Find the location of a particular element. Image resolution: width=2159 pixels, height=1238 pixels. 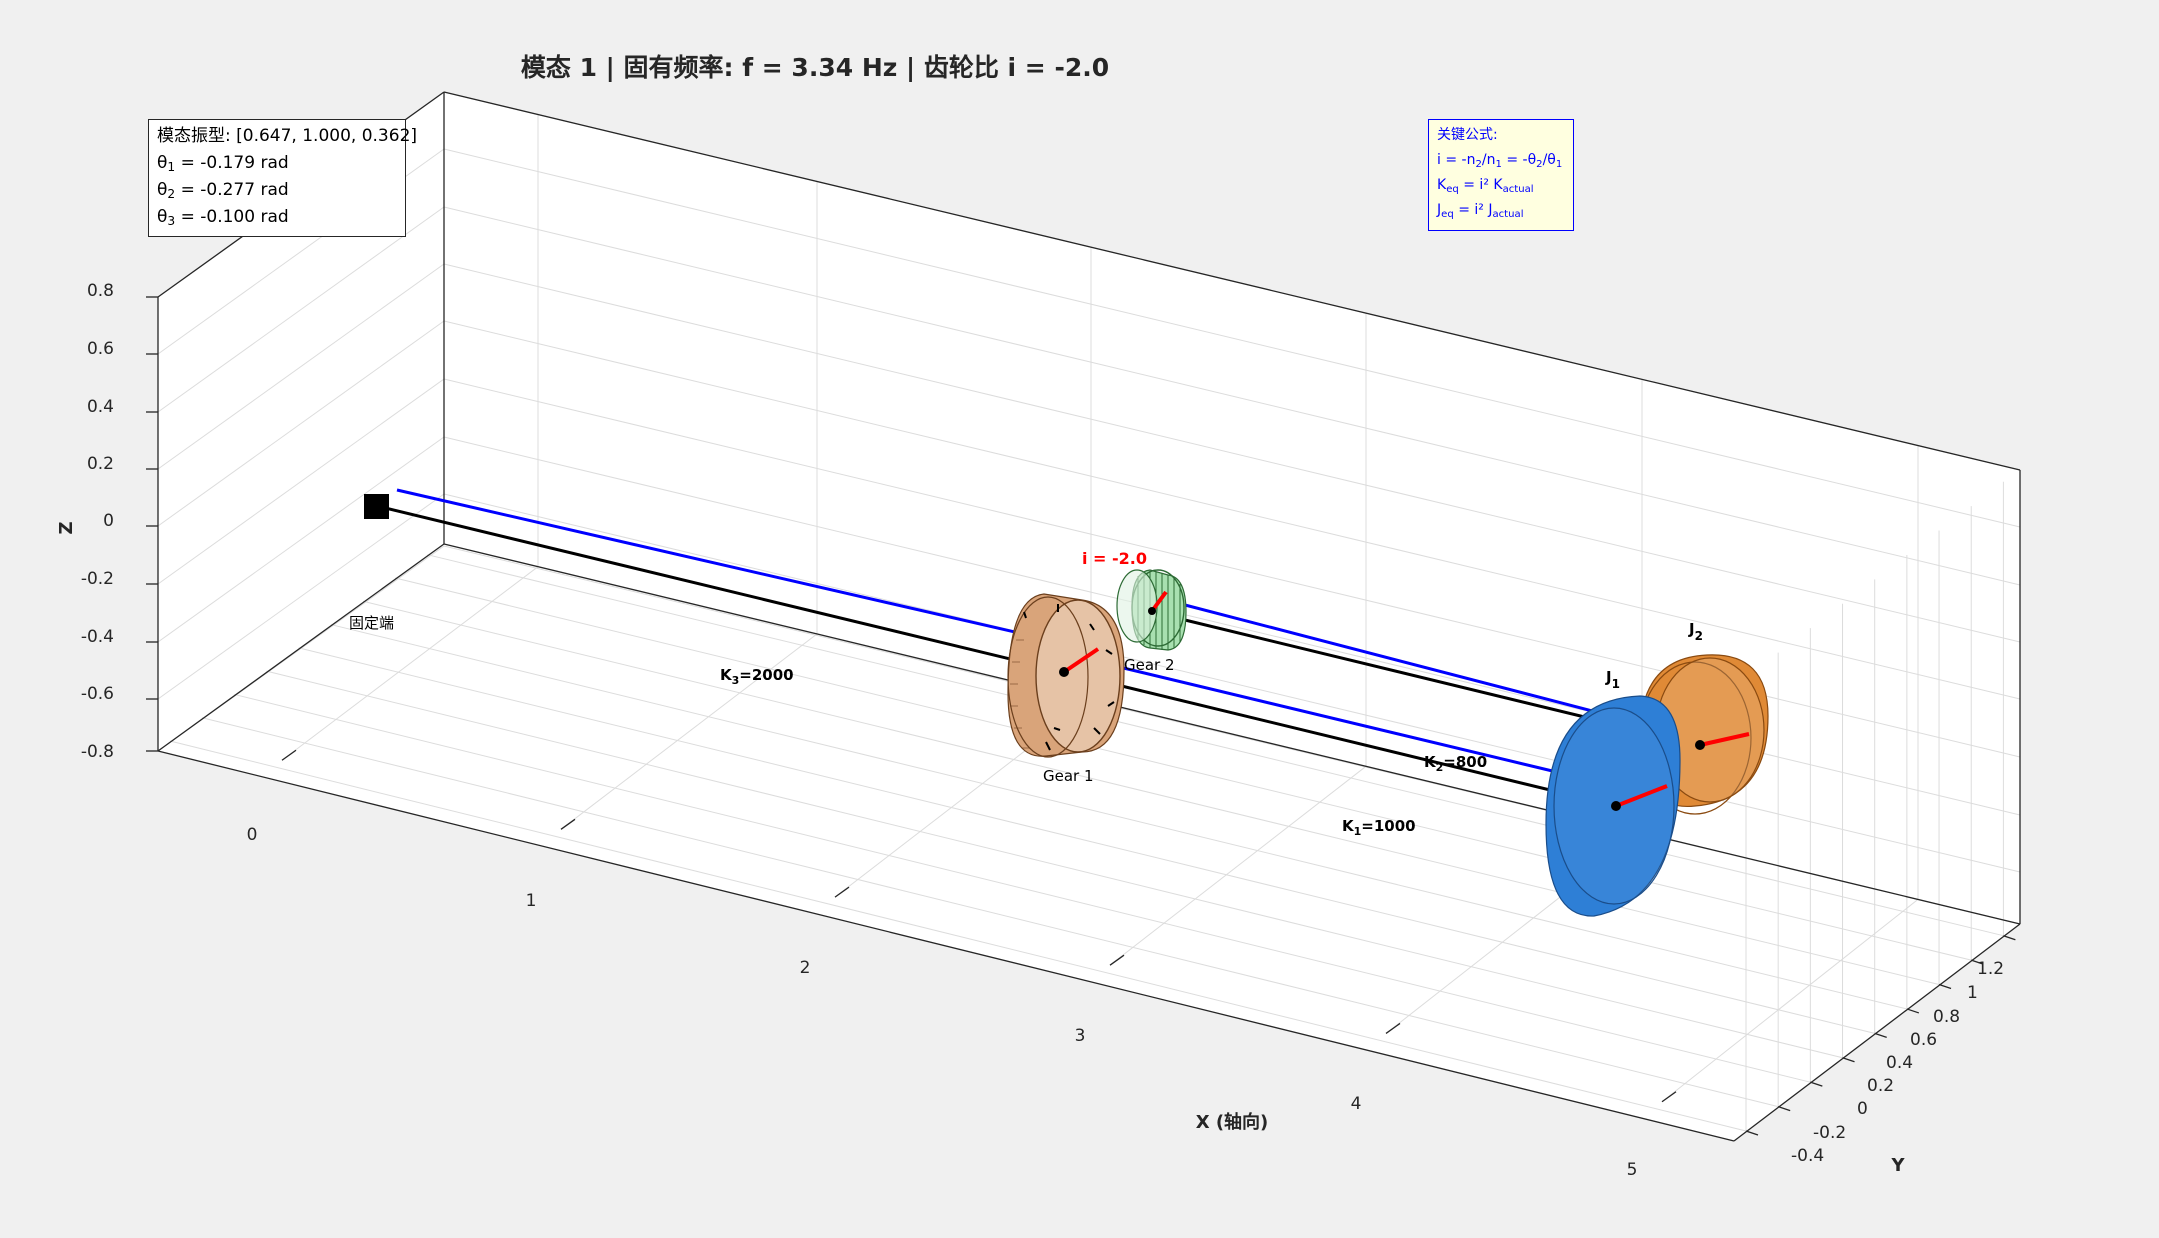

theta-1-row: θ1 = -0.179 rad is located at coordinates (223, 163).